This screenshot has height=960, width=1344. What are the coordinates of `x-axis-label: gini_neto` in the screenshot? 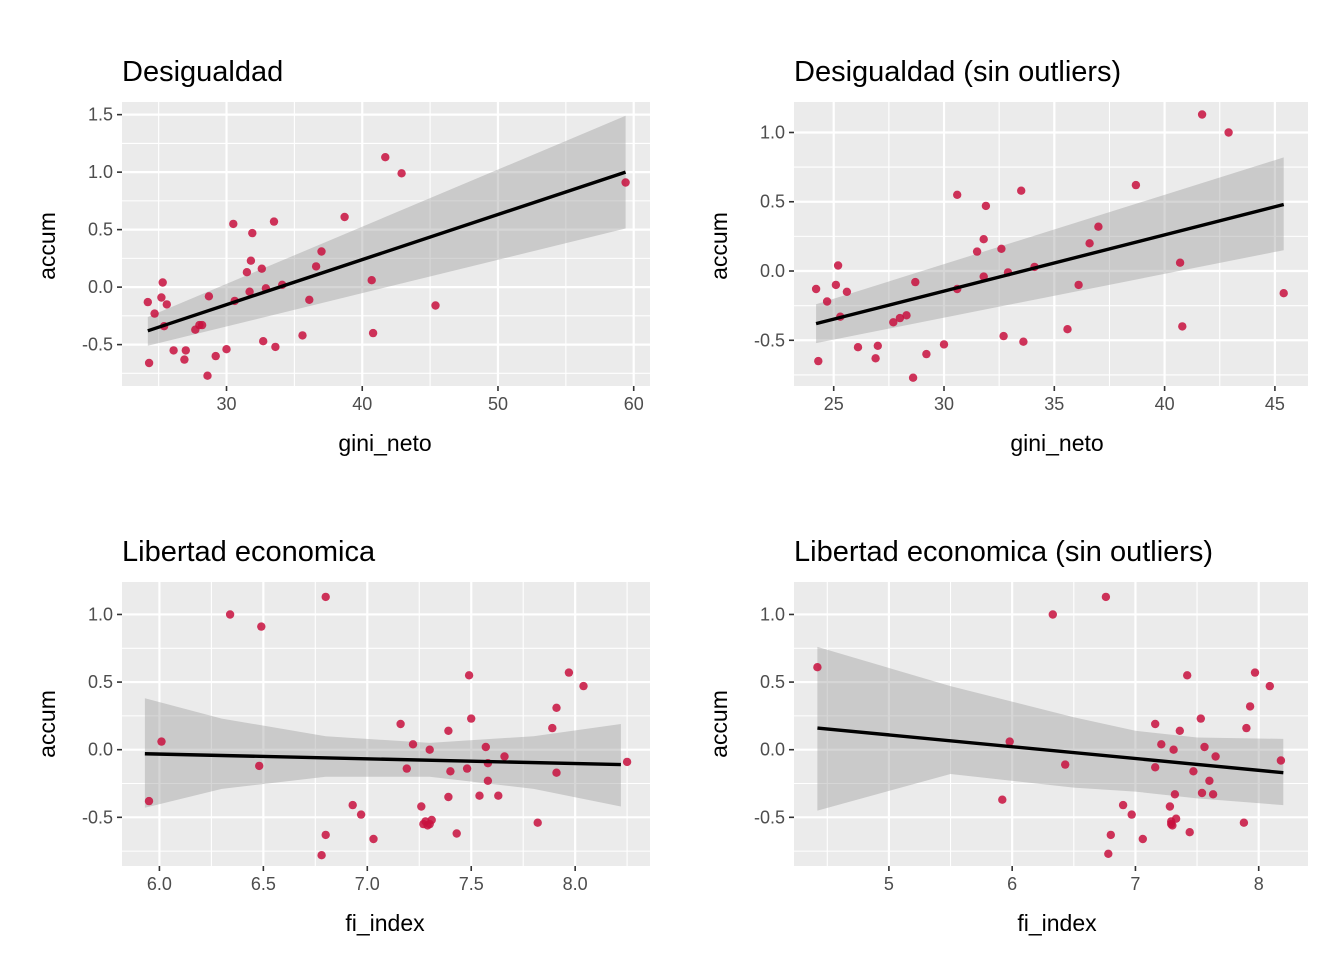 It's located at (1056, 443).